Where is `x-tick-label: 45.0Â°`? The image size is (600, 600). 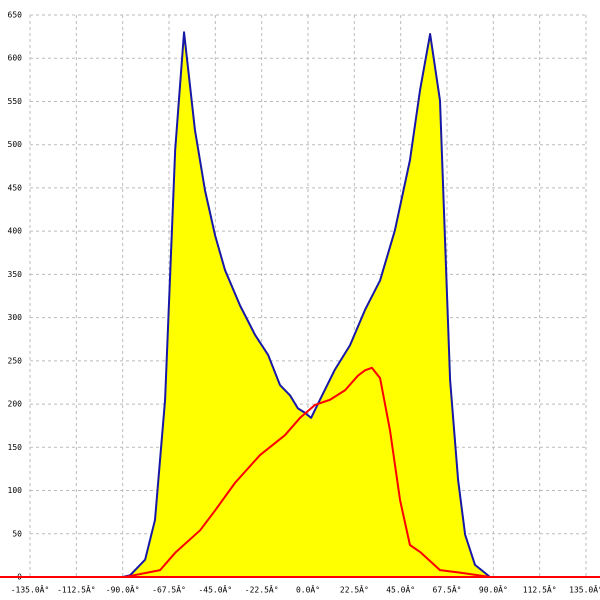 x-tick-label: 45.0Â° is located at coordinates (400, 589).